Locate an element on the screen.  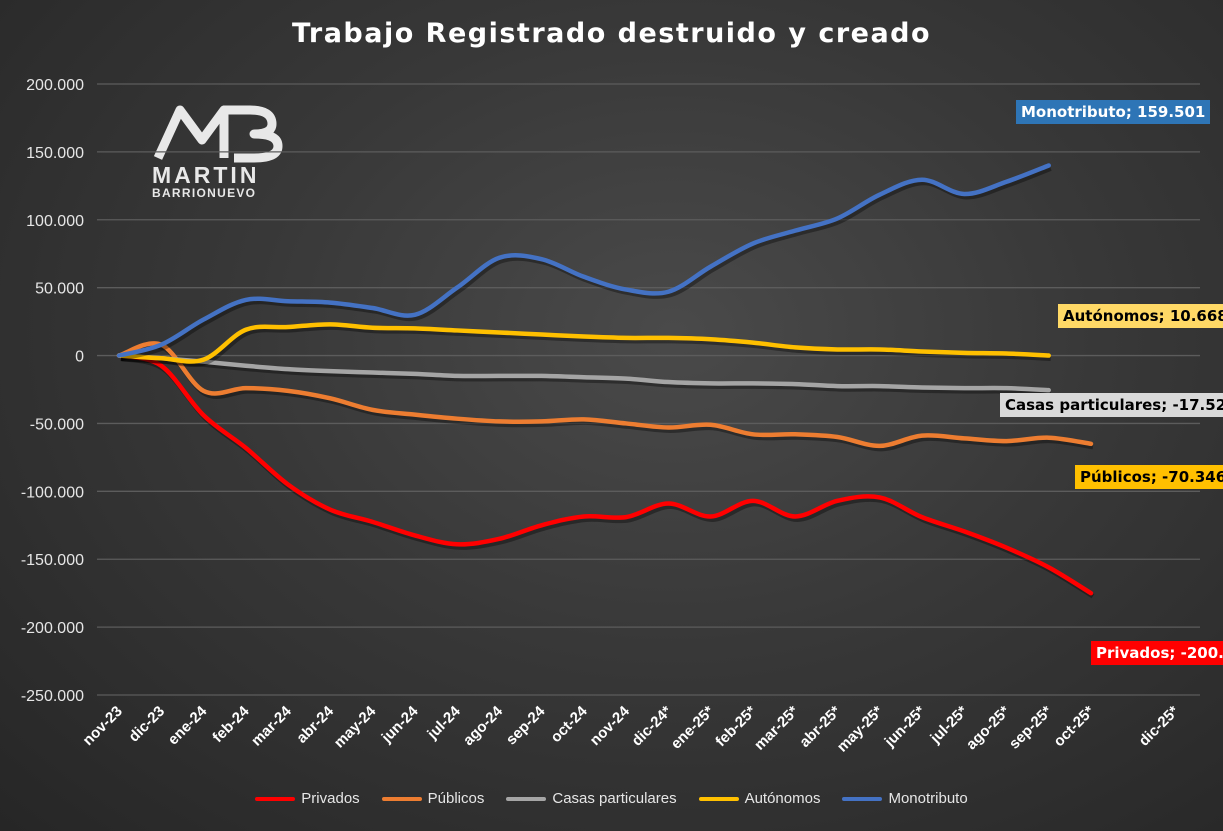
x-tick-label: ene-24 is located at coordinates (188, 725).